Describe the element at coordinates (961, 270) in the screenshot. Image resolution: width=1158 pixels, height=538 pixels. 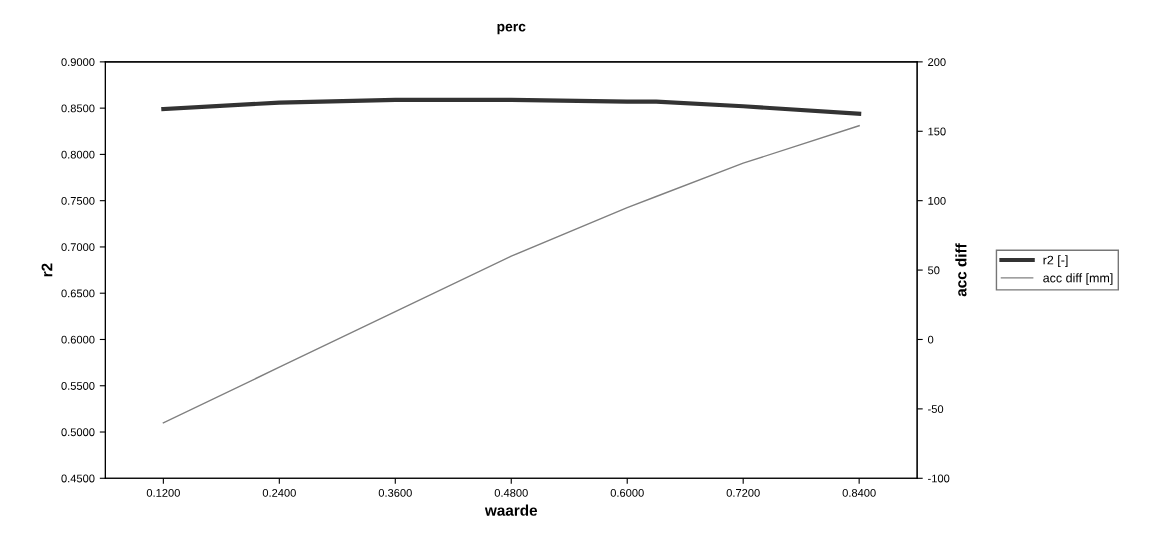
I see `y2-axis-title: acc diff` at that location.